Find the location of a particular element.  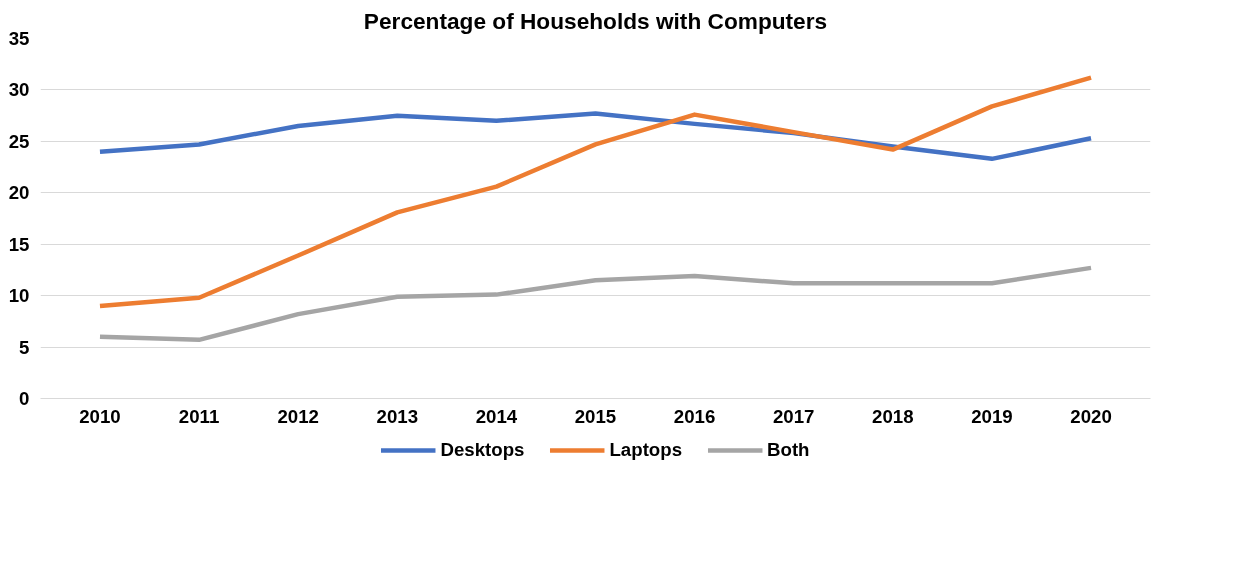

x-tick-label: 2017 is located at coordinates (793, 416).